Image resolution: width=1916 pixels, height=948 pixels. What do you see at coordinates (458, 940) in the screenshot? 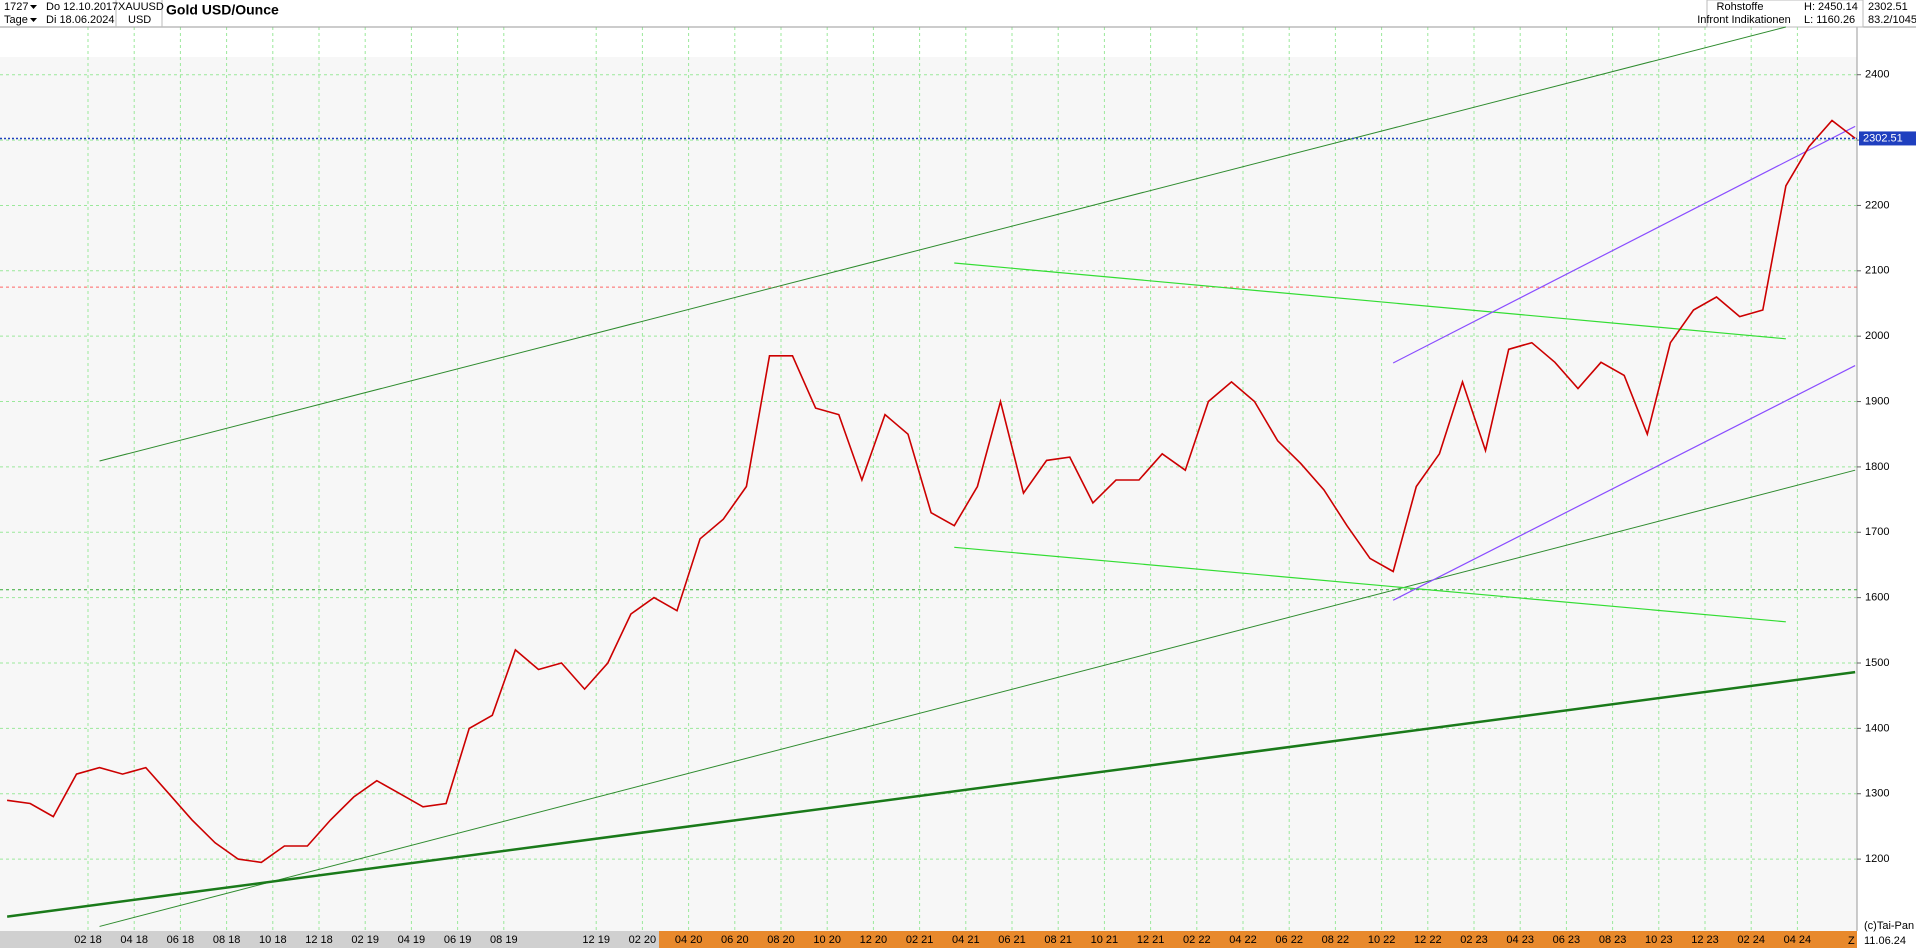
I see `x-tick-label: 06 19` at bounding box center [458, 940].